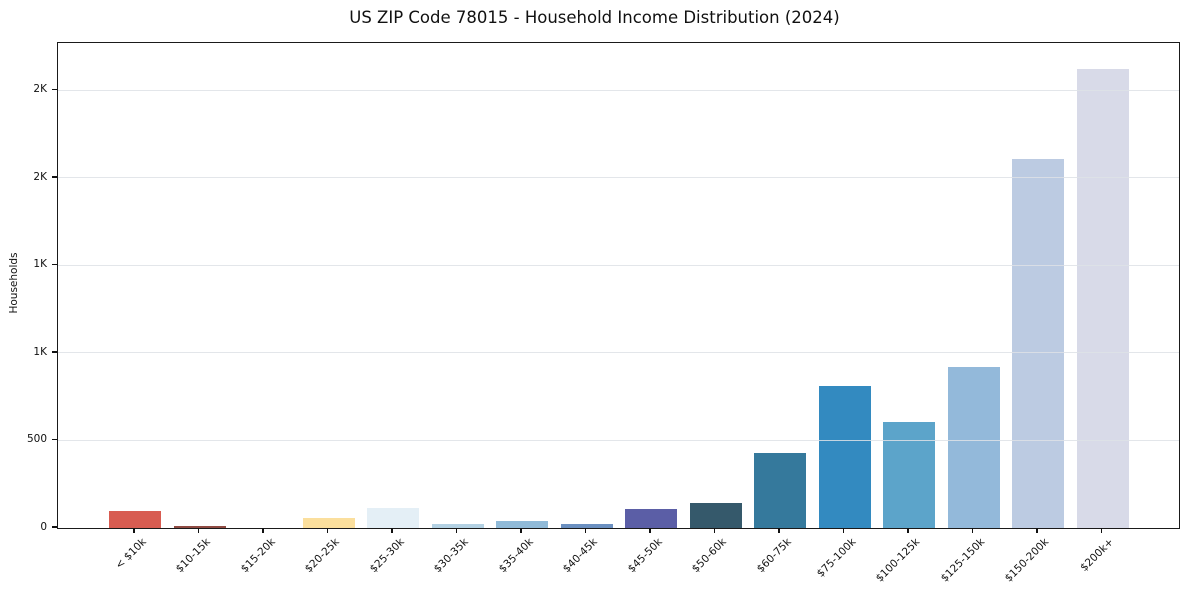 The width and height of the screenshot is (1189, 590). I want to click on x-tick-label-text: $100-125k, so click(898, 560).